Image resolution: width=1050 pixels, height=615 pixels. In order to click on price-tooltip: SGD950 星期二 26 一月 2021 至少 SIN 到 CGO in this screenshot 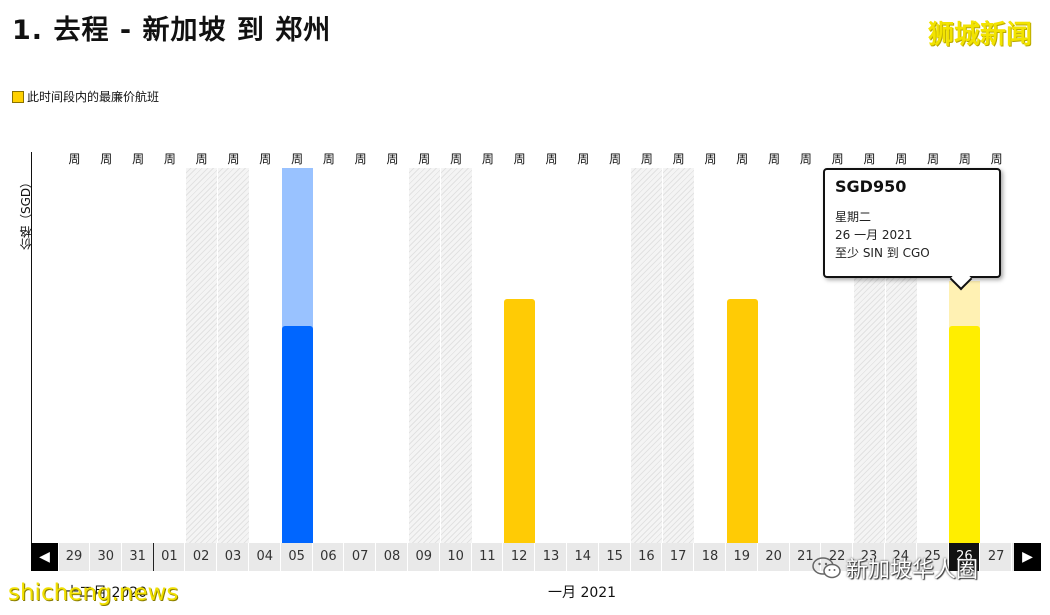, I will do `click(912, 223)`.